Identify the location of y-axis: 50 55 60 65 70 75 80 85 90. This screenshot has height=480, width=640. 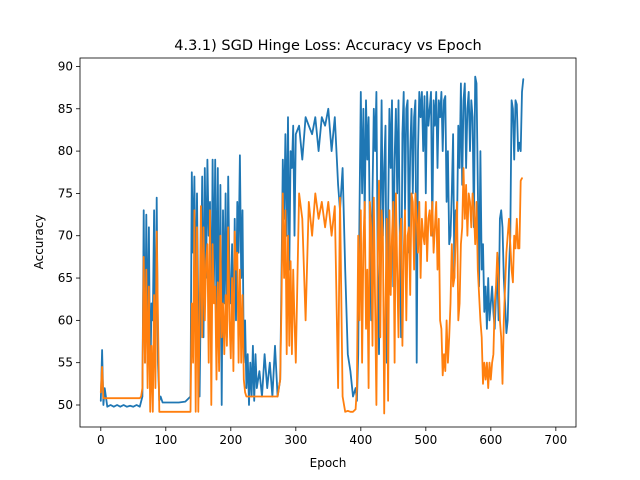
(69, 235).